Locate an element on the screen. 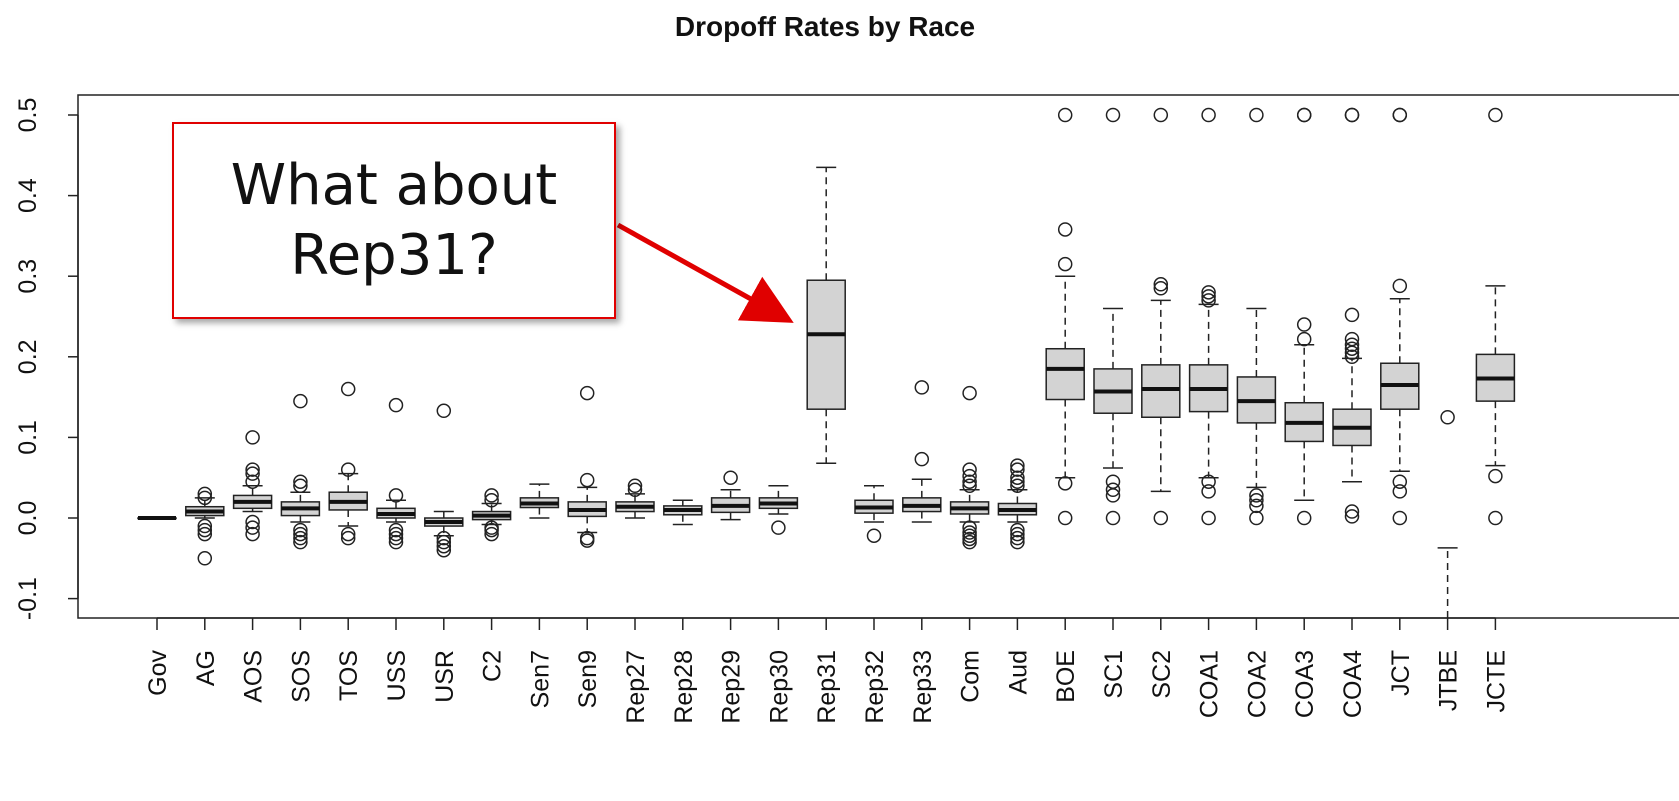 The height and width of the screenshot is (801, 1679). box-uss is located at coordinates (396, 473).